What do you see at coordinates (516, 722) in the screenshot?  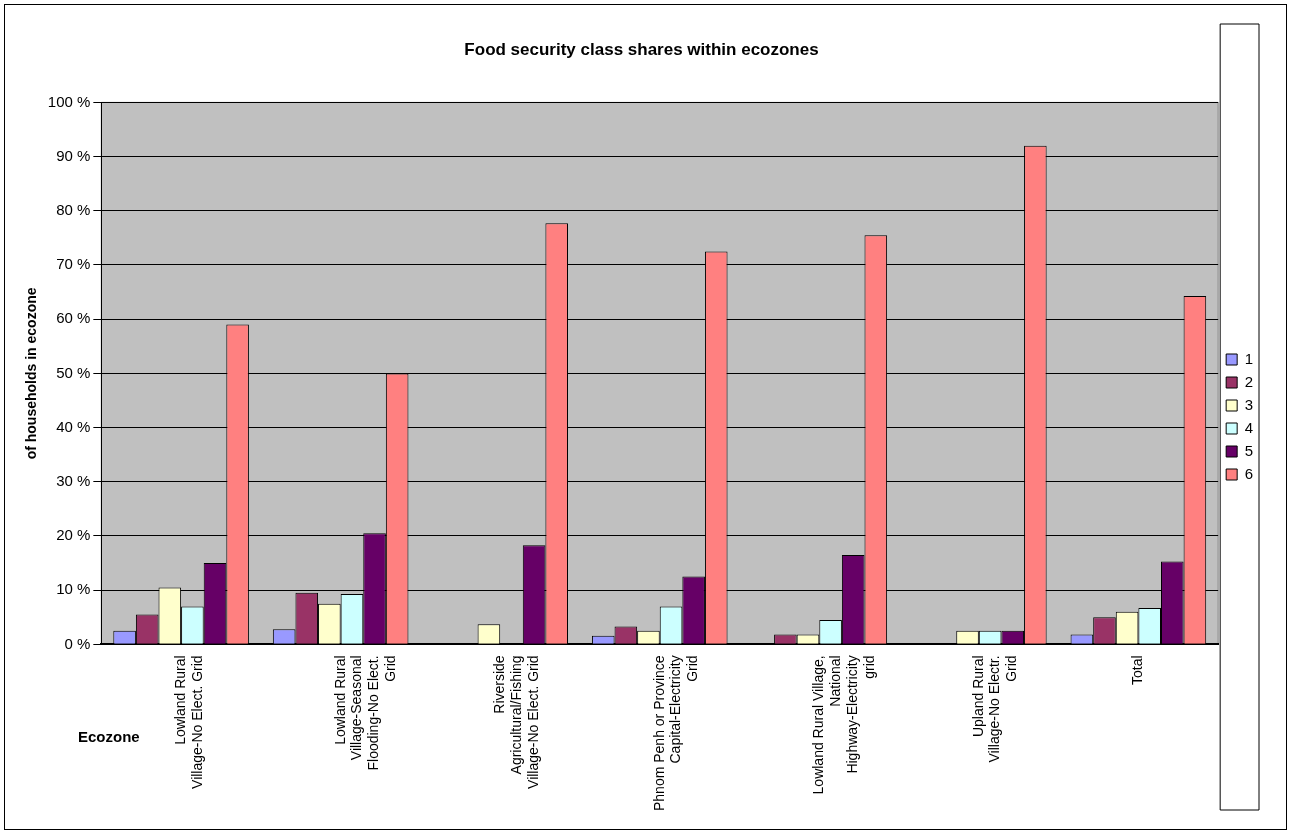 I see `x-tick-label: Riverside Agricultural/Fishing Village-No Elect. Grid` at bounding box center [516, 722].